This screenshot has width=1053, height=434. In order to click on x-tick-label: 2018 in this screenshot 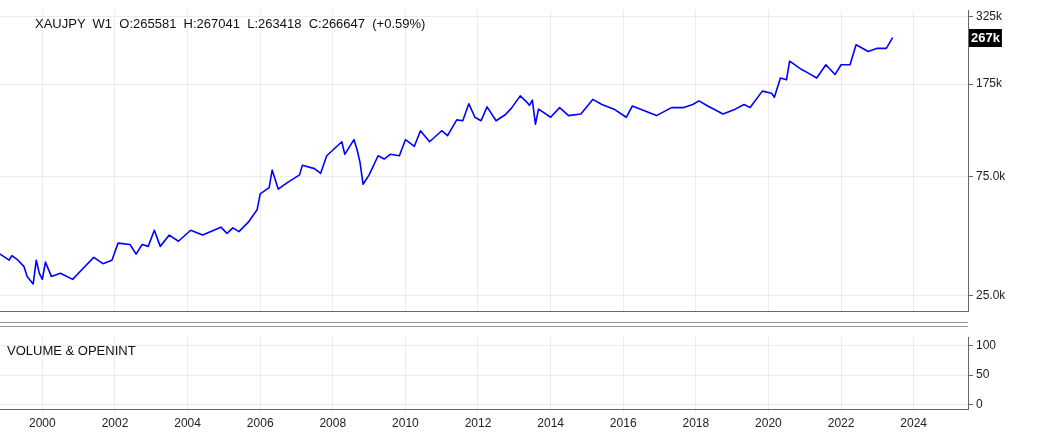, I will do `click(696, 423)`.